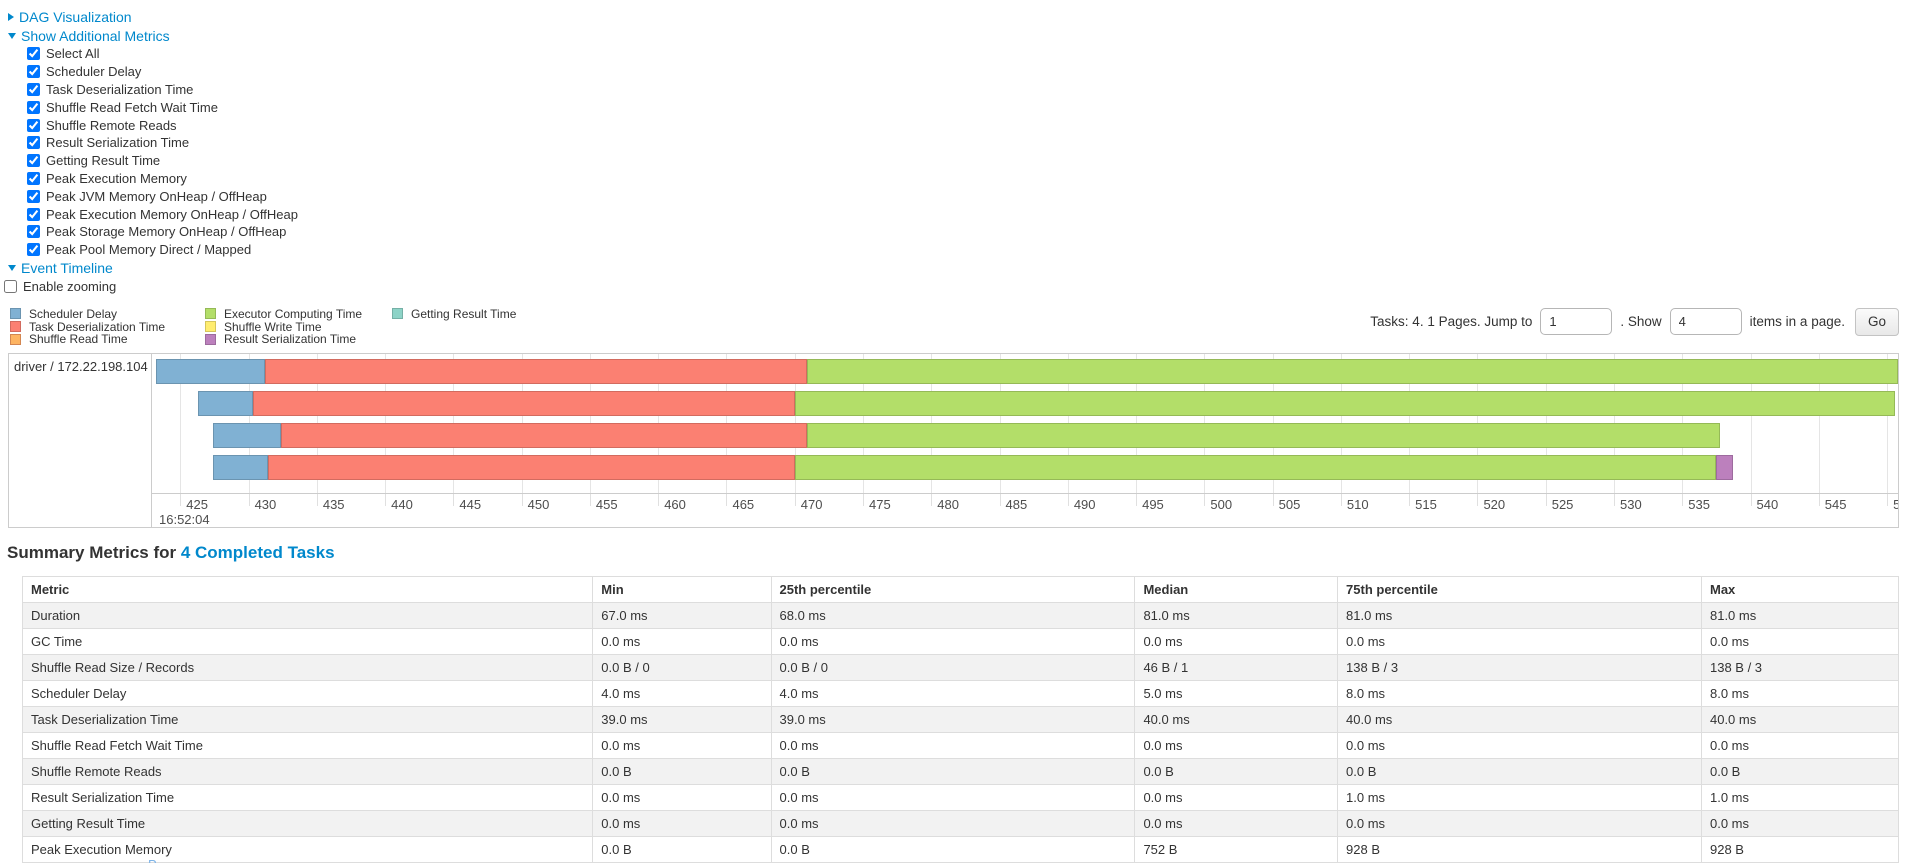  I want to click on metric-checkbox-peak-pool-memory-direct-mapped, so click(33, 250).